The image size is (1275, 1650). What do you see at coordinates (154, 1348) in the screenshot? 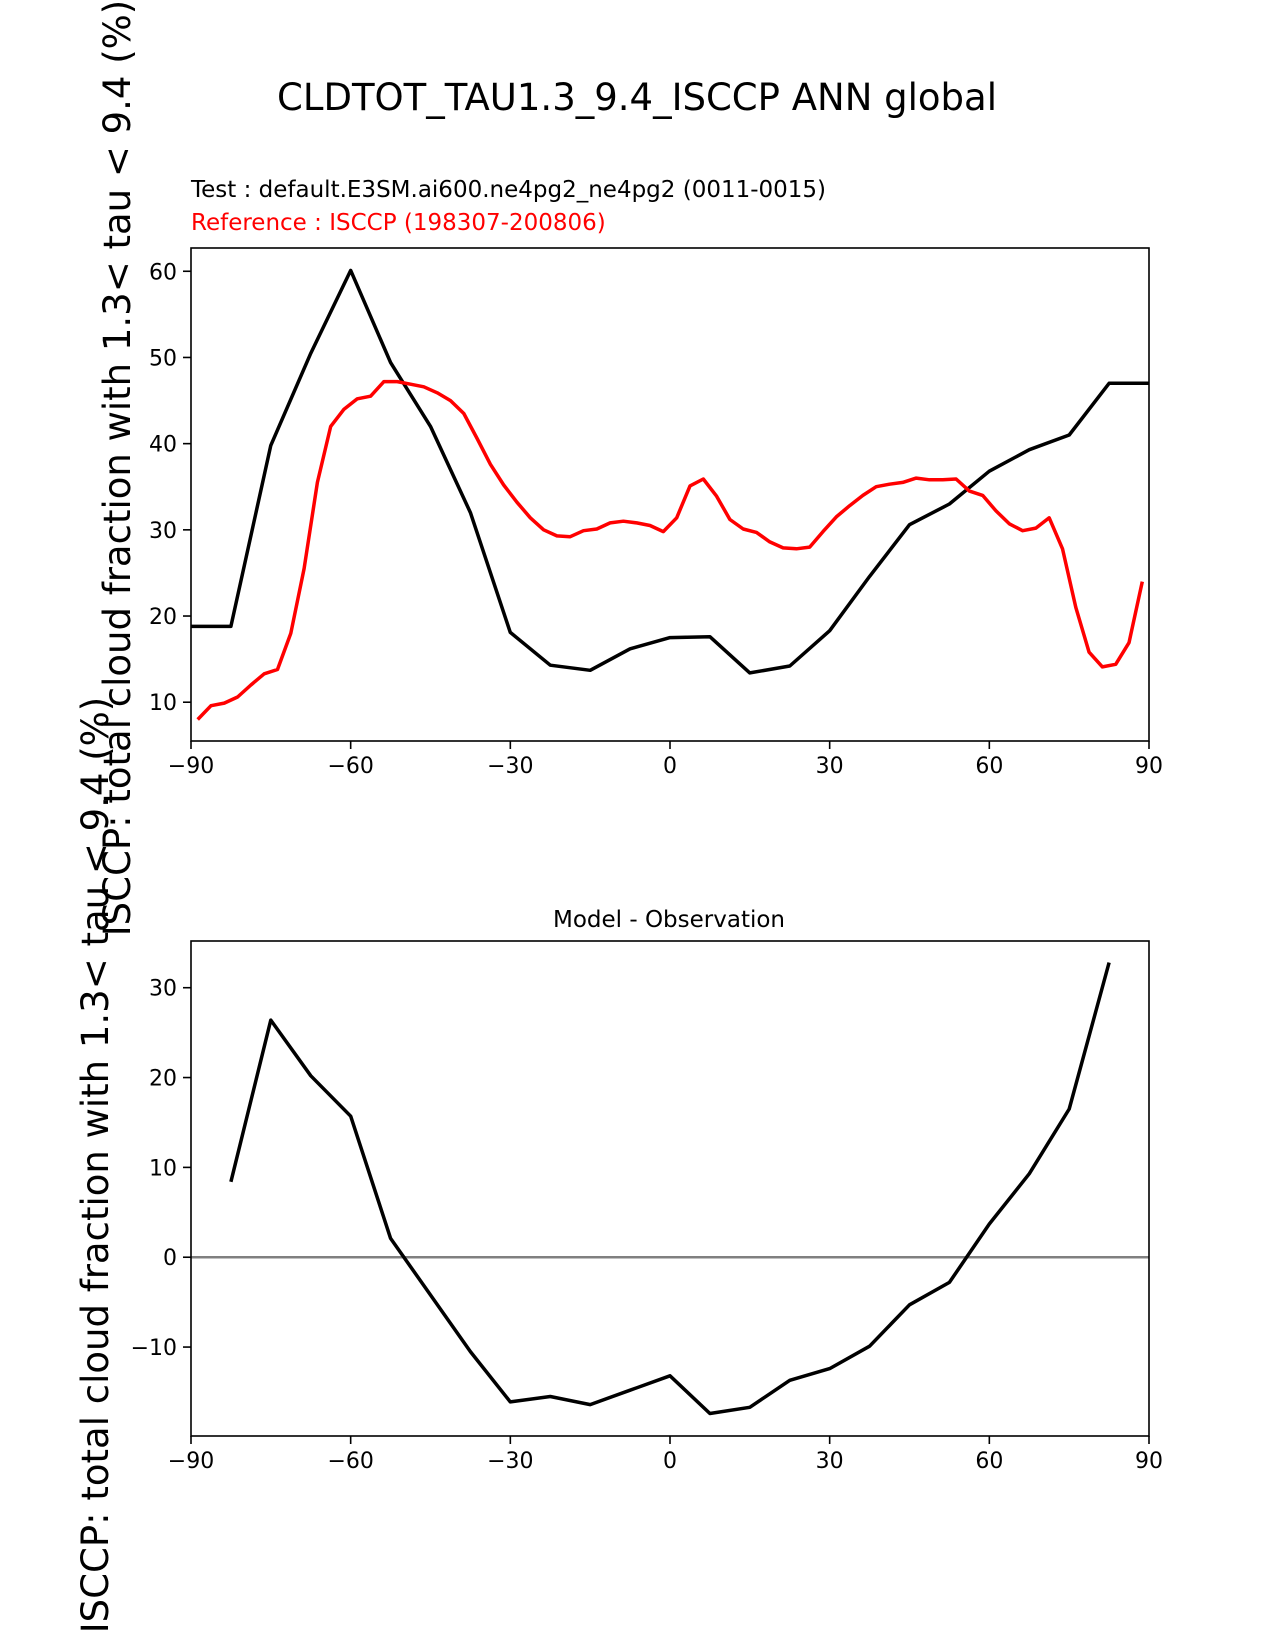
I see `bottom-y-tick-label: −10` at bounding box center [154, 1348].